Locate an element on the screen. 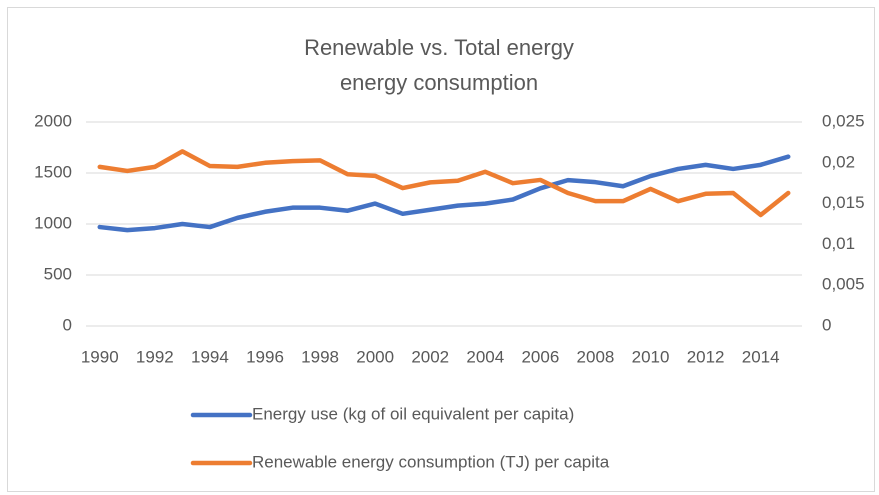  y2-tick-label: 0,015 is located at coordinates (843, 202).